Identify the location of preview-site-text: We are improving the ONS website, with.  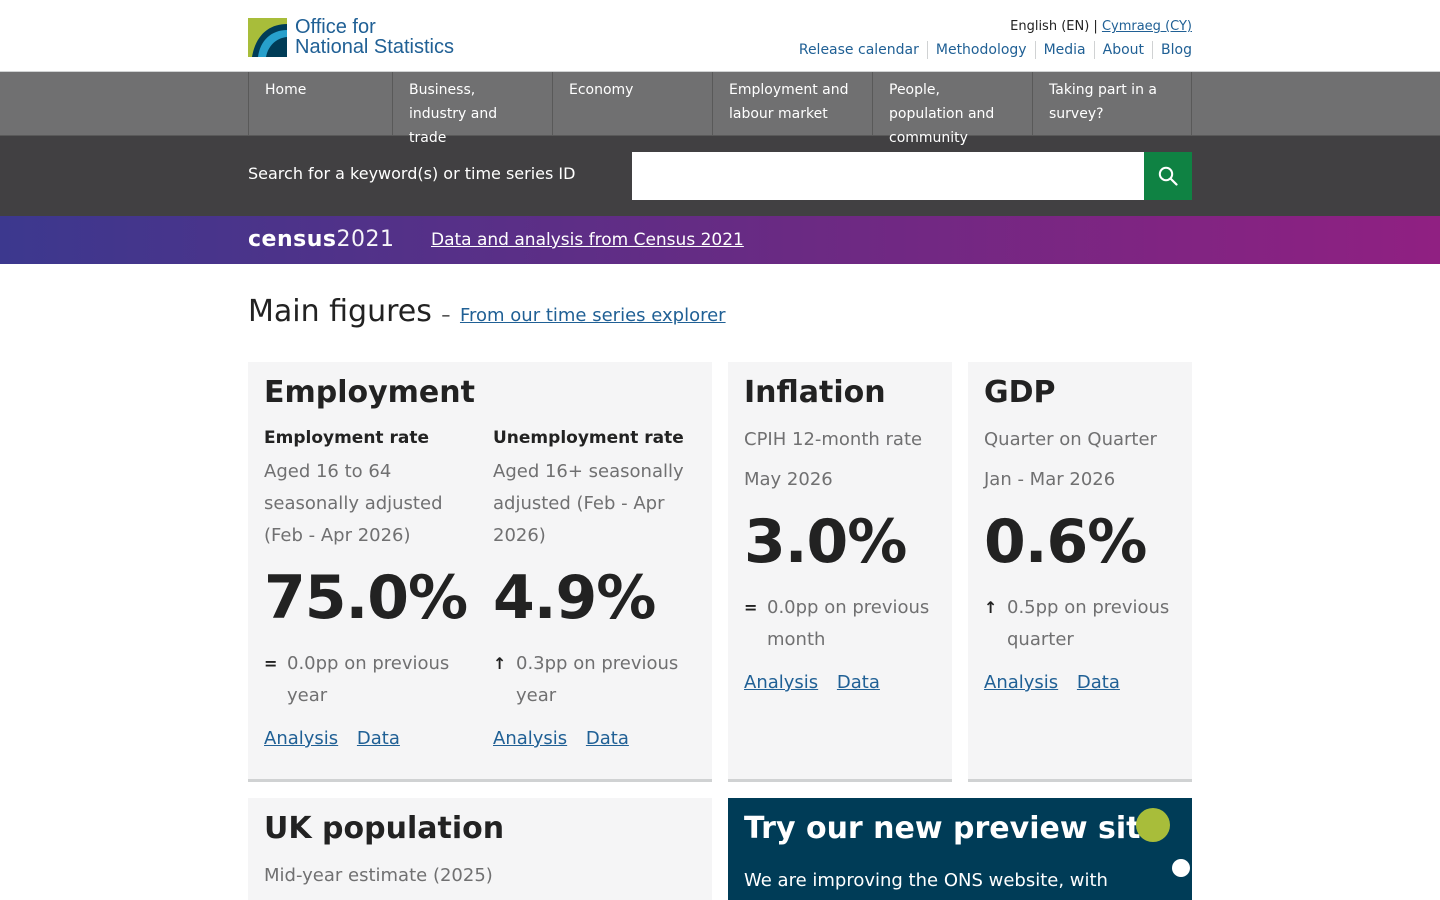
(926, 880).